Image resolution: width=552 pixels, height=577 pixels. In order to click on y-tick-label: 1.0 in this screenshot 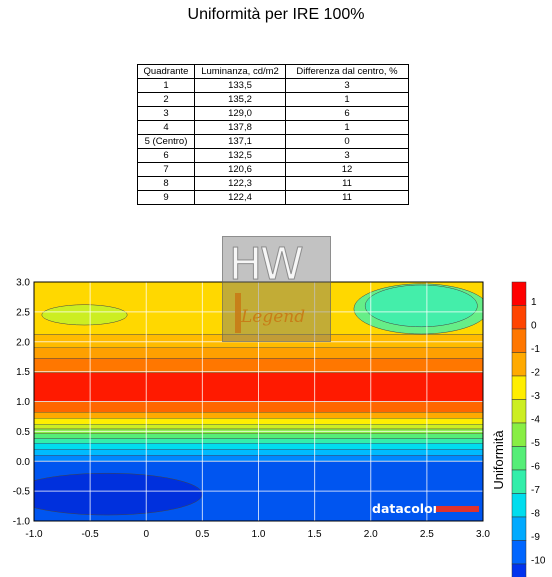, I will do `click(23, 402)`.